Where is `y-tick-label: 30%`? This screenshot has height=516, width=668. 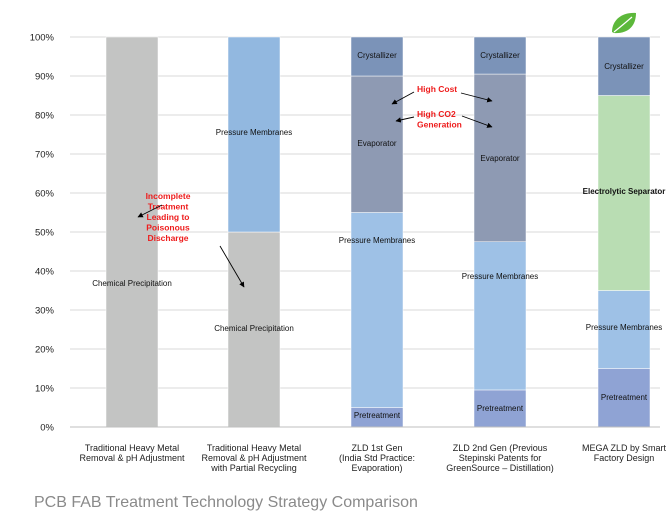
y-tick-label: 30% is located at coordinates (45, 311).